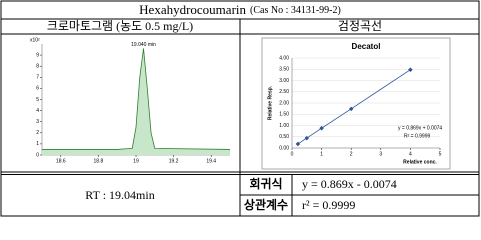 The height and width of the screenshot is (240, 481). What do you see at coordinates (192, 9) in the screenshot?
I see `title-name: Hexahydrocoumarin` at bounding box center [192, 9].